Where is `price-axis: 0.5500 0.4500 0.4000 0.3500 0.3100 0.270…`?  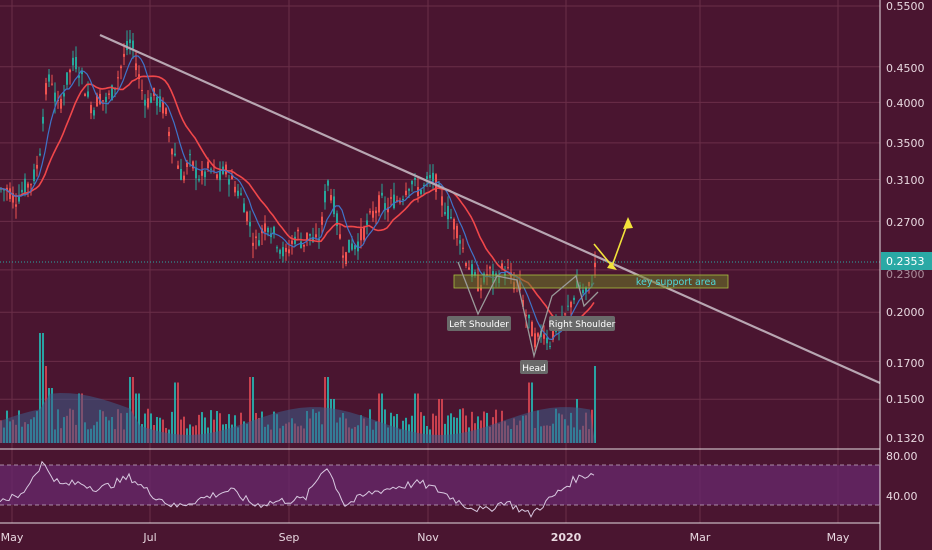 price-axis: 0.5500 0.4500 0.4000 0.3500 0.3100 0.270… is located at coordinates (906, 251).